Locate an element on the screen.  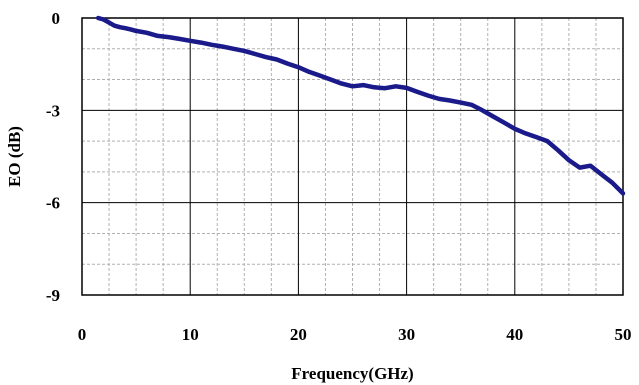
y-tick-label: -3 is located at coordinates (53, 110).